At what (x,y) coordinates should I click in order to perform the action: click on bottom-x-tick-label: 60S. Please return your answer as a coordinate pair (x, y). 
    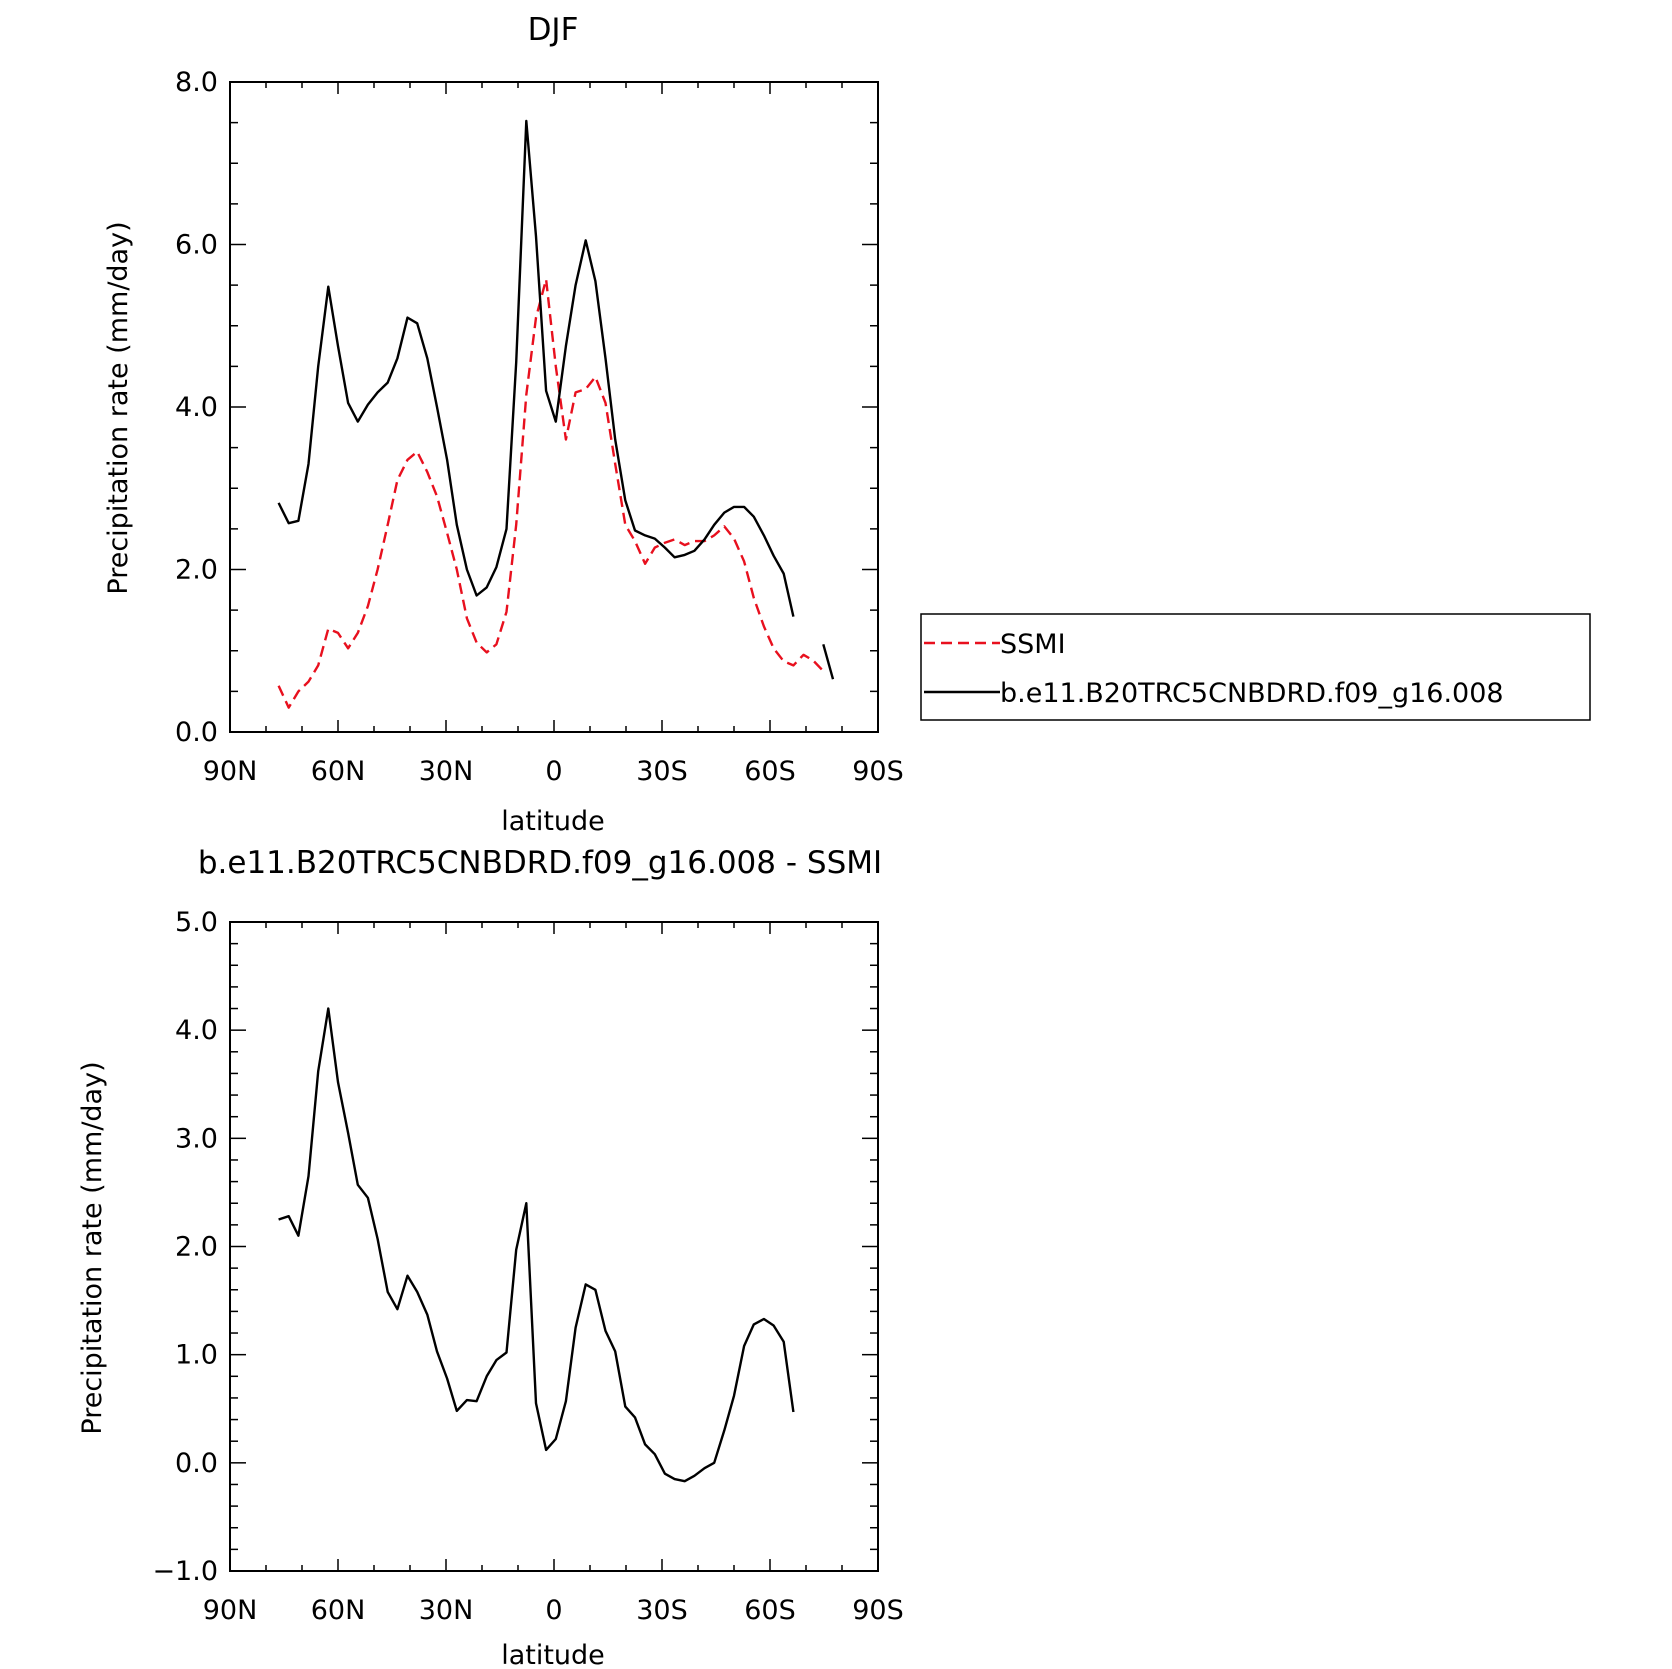
    Looking at the image, I should click on (770, 1610).